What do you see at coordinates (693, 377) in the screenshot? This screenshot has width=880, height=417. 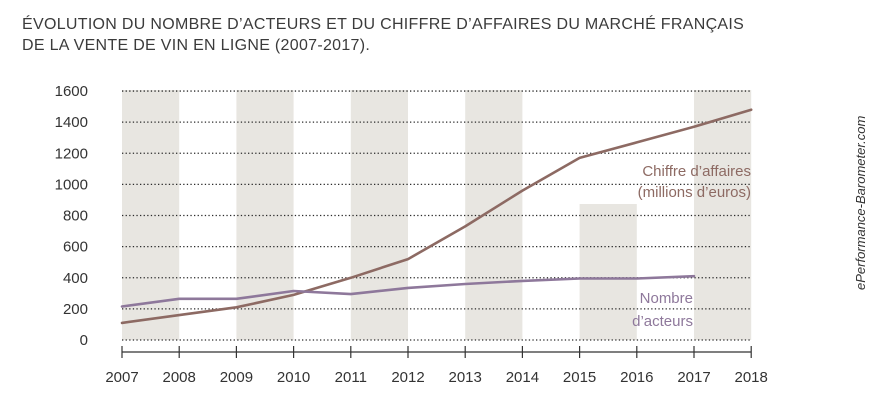 I see `x-tick-label: 2017` at bounding box center [693, 377].